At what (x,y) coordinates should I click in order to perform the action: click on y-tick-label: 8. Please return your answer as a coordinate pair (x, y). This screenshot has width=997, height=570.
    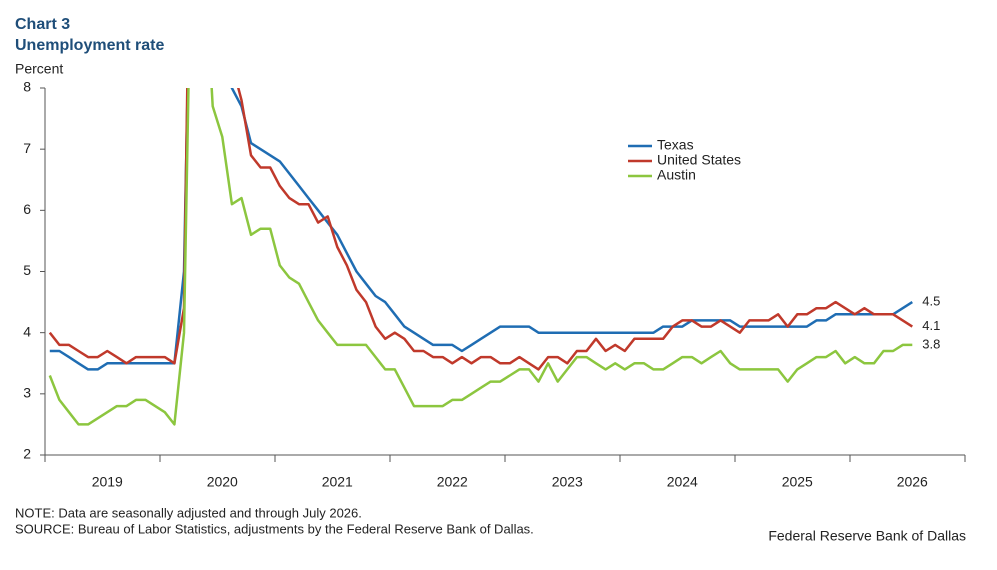
    Looking at the image, I should click on (27, 87).